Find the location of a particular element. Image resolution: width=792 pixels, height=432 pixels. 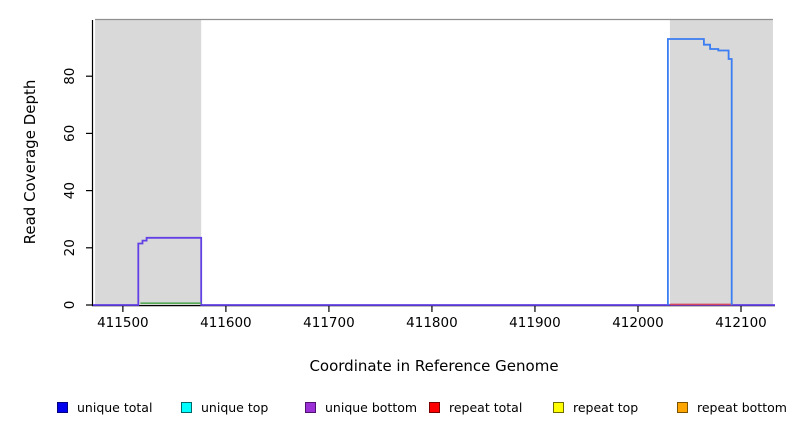

legend-item-unique-total: unique total is located at coordinates (104, 407).